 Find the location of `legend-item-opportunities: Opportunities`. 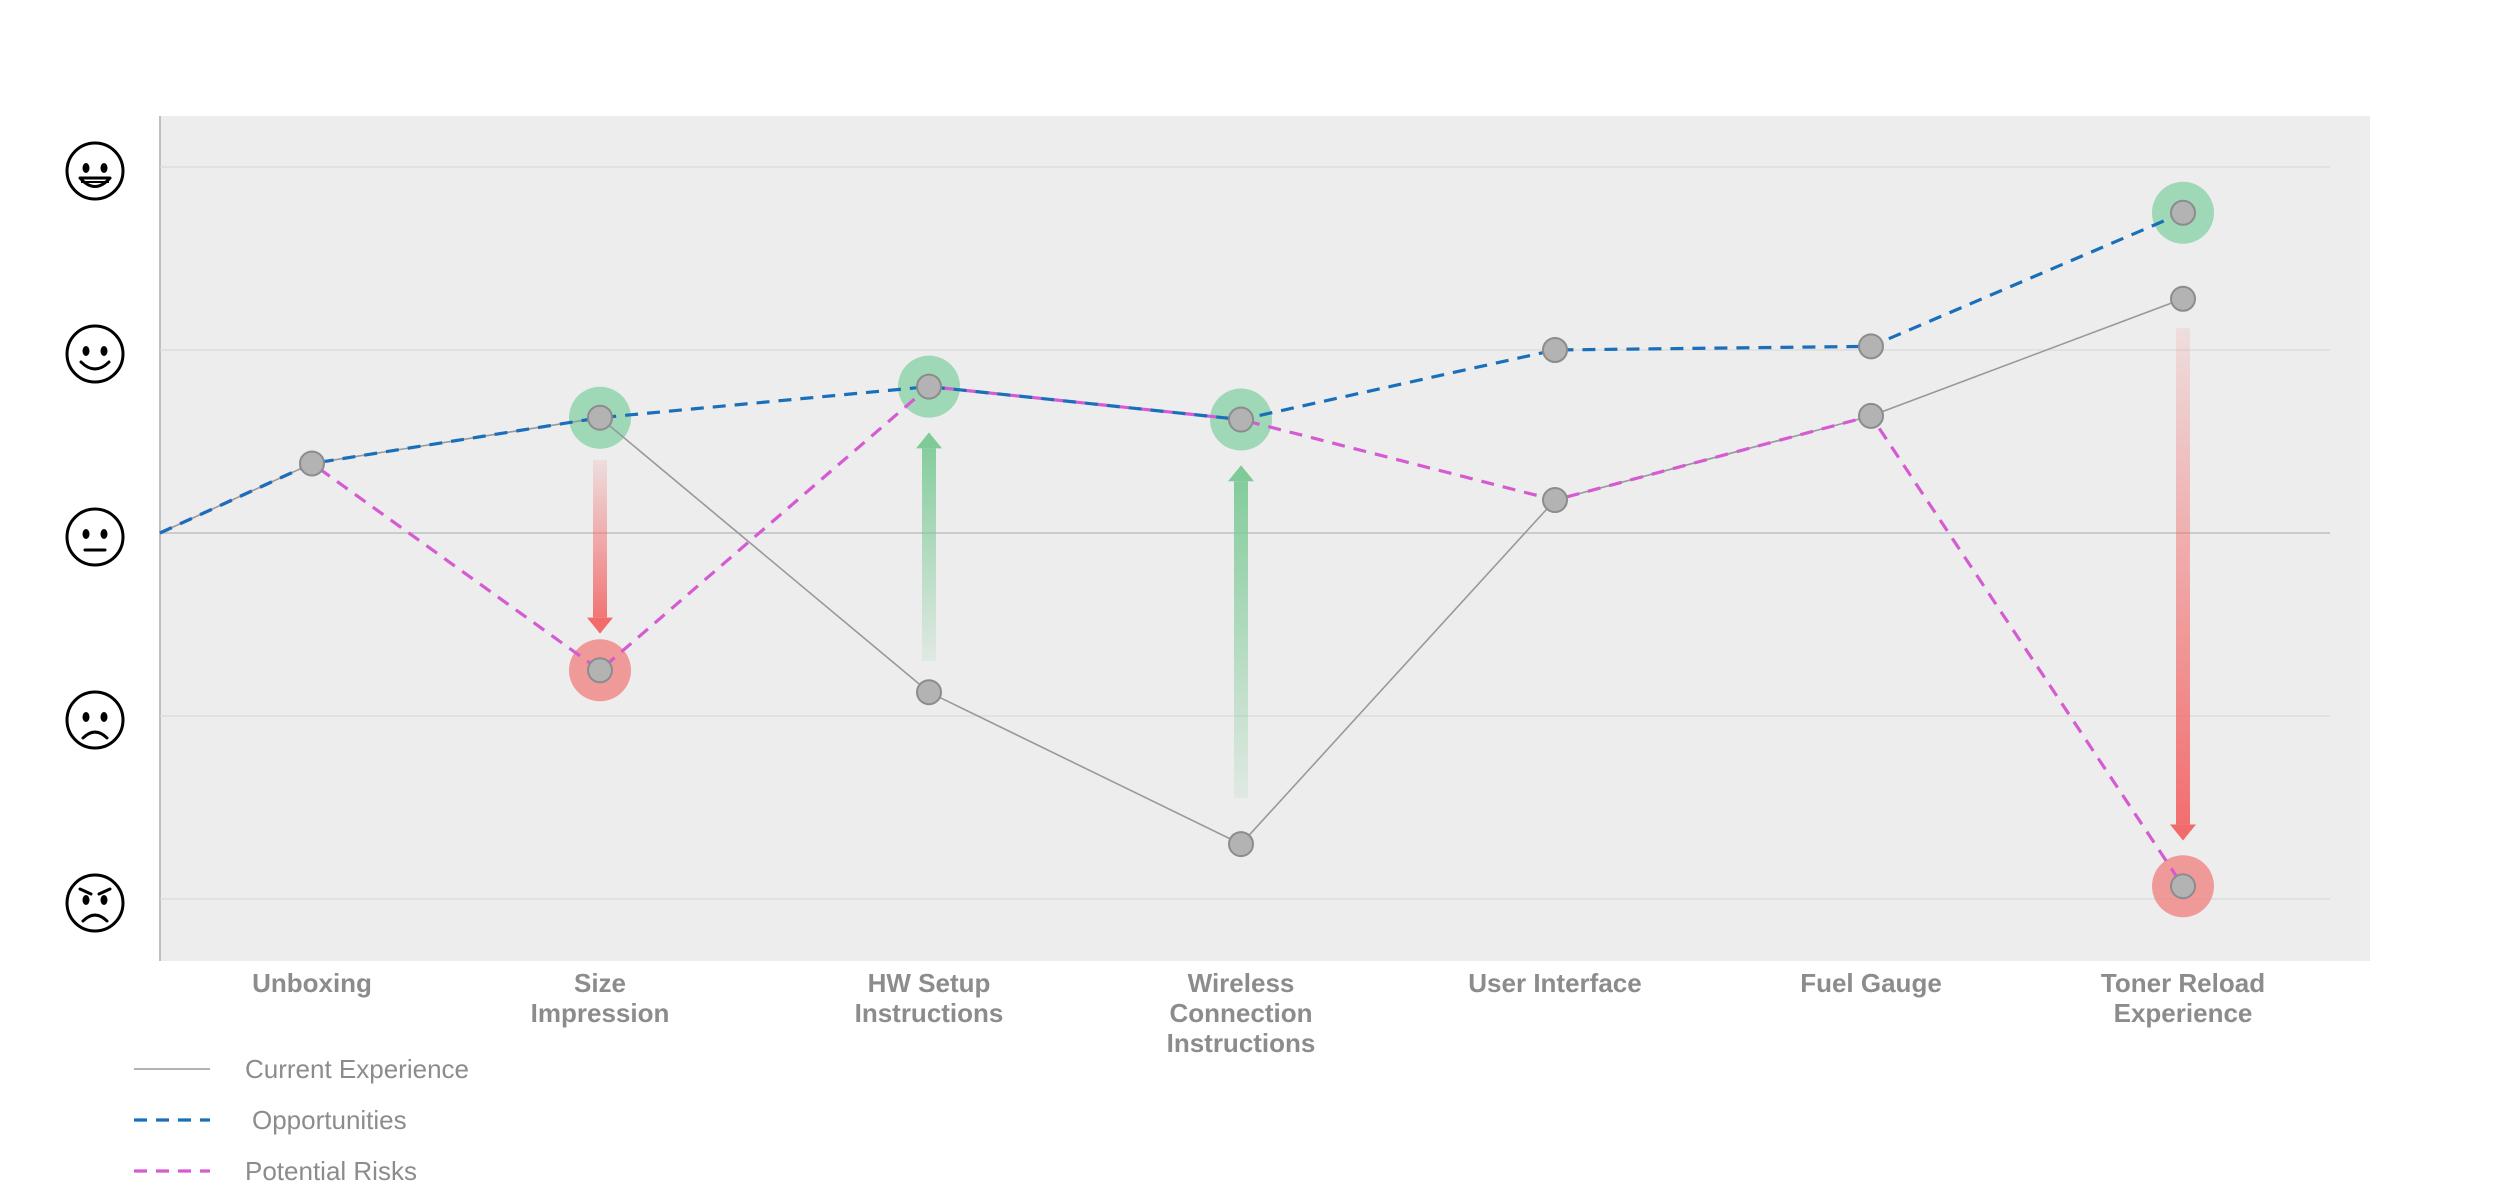

legend-item-opportunities: Opportunities is located at coordinates (270, 1120).